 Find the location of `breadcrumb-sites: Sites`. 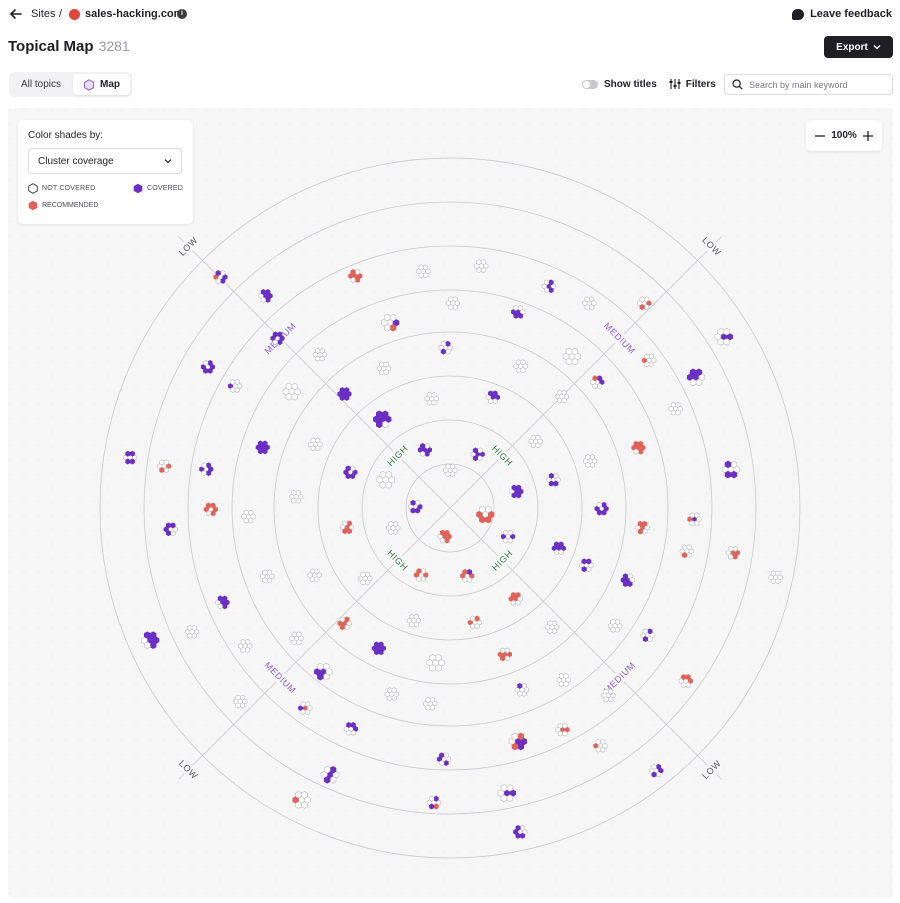

breadcrumb-sites: Sites is located at coordinates (43, 14).